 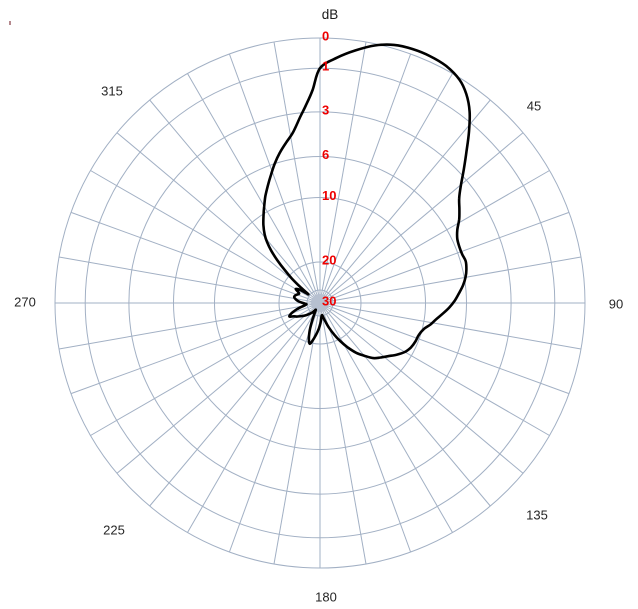 What do you see at coordinates (534, 106) in the screenshot?
I see `angle-label-45: 45` at bounding box center [534, 106].